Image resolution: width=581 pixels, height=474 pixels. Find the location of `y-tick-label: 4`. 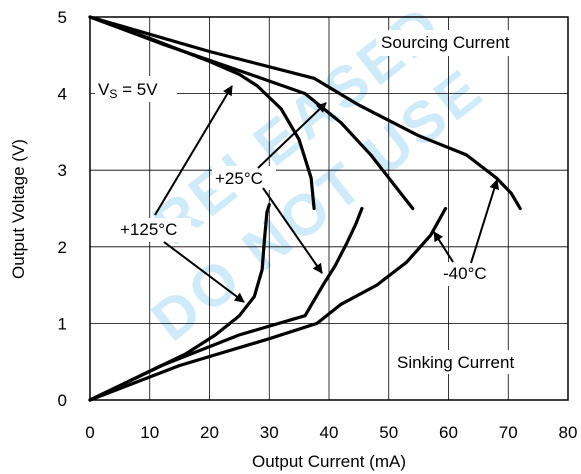

y-tick-label: 4 is located at coordinates (62, 94).